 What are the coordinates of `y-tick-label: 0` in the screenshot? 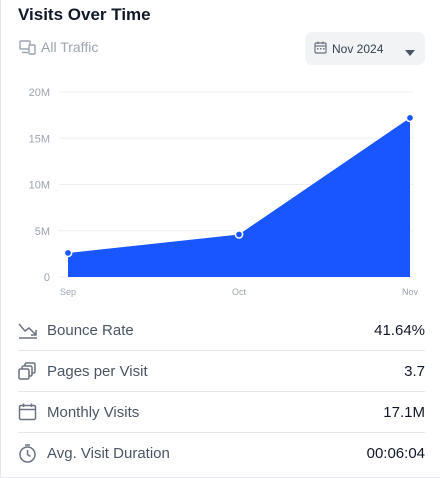 It's located at (47, 278).